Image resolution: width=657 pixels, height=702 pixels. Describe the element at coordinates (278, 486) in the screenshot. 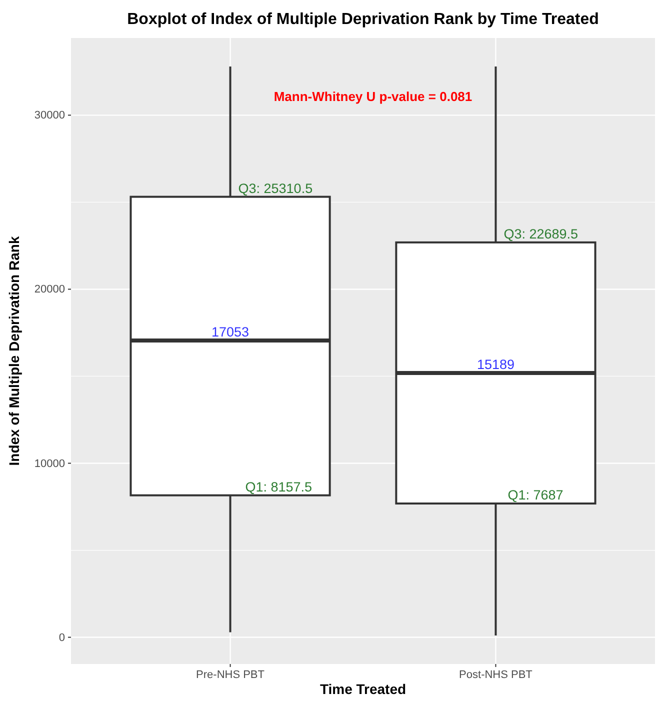

I see `annotation: Q1: 8157.5` at that location.